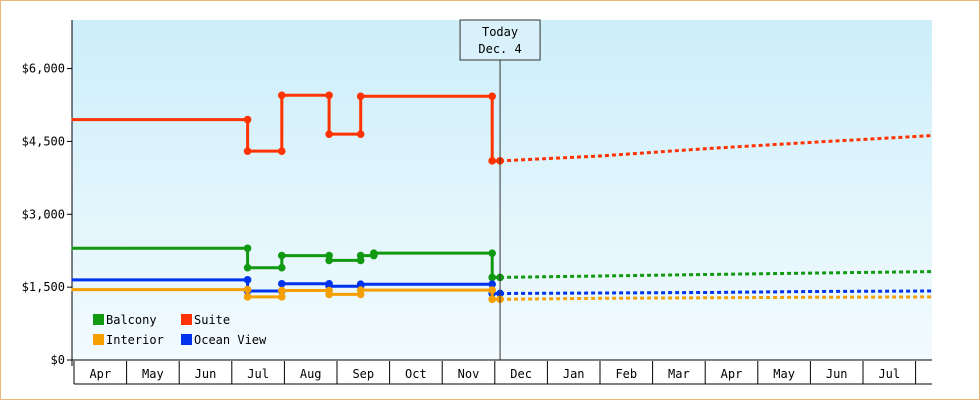  I want to click on today-label: Today, so click(500, 32).